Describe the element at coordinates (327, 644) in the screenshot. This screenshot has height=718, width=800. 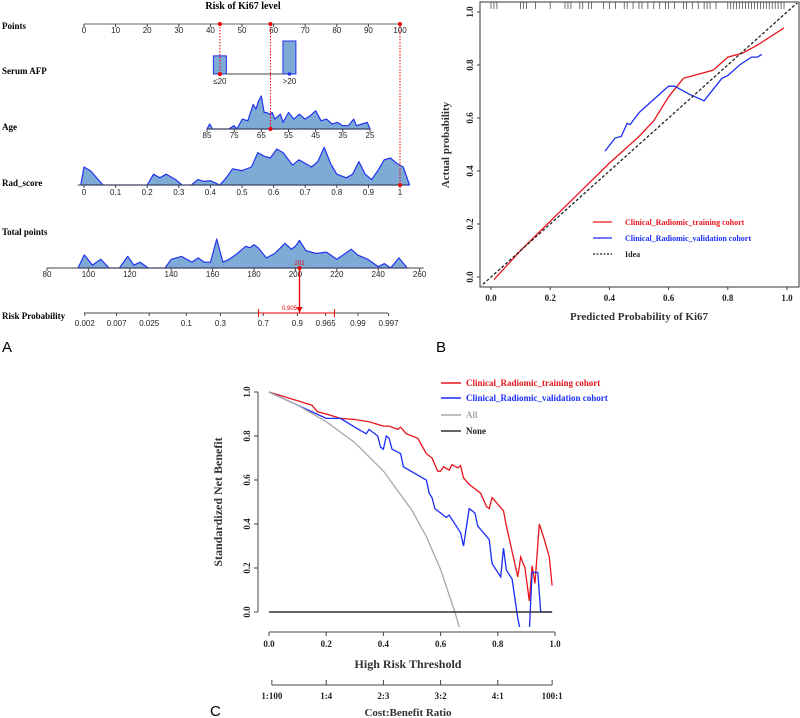
I see `dca-x-tick-label: 0.2` at that location.